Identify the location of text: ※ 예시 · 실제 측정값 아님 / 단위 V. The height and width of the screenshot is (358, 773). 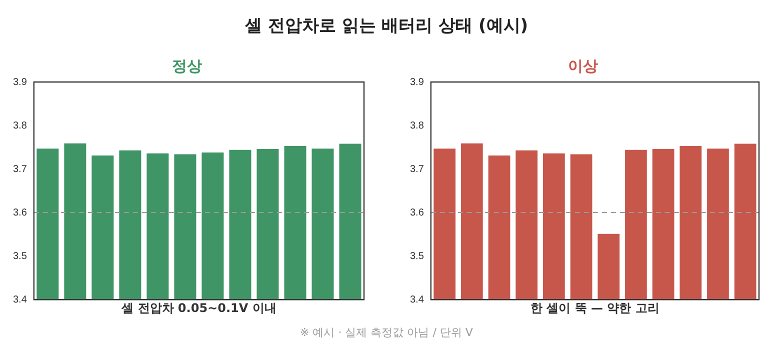
(386, 333).